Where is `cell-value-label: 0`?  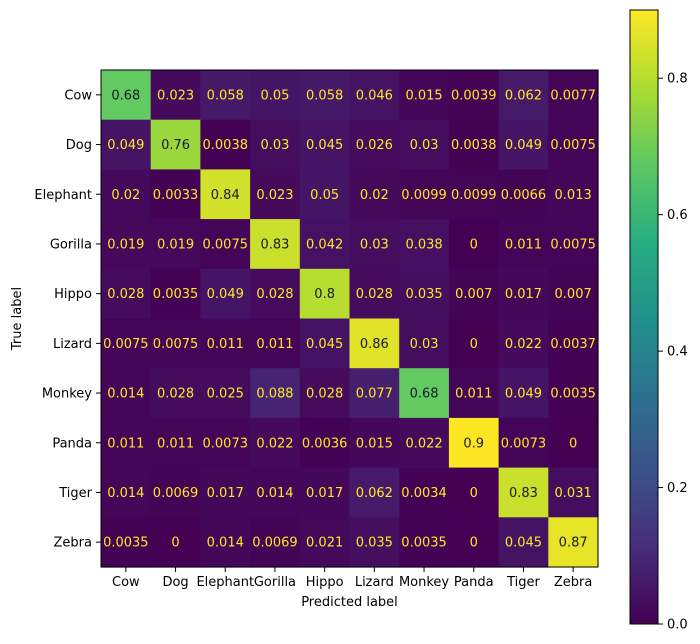
cell-value-label: 0 is located at coordinates (474, 493).